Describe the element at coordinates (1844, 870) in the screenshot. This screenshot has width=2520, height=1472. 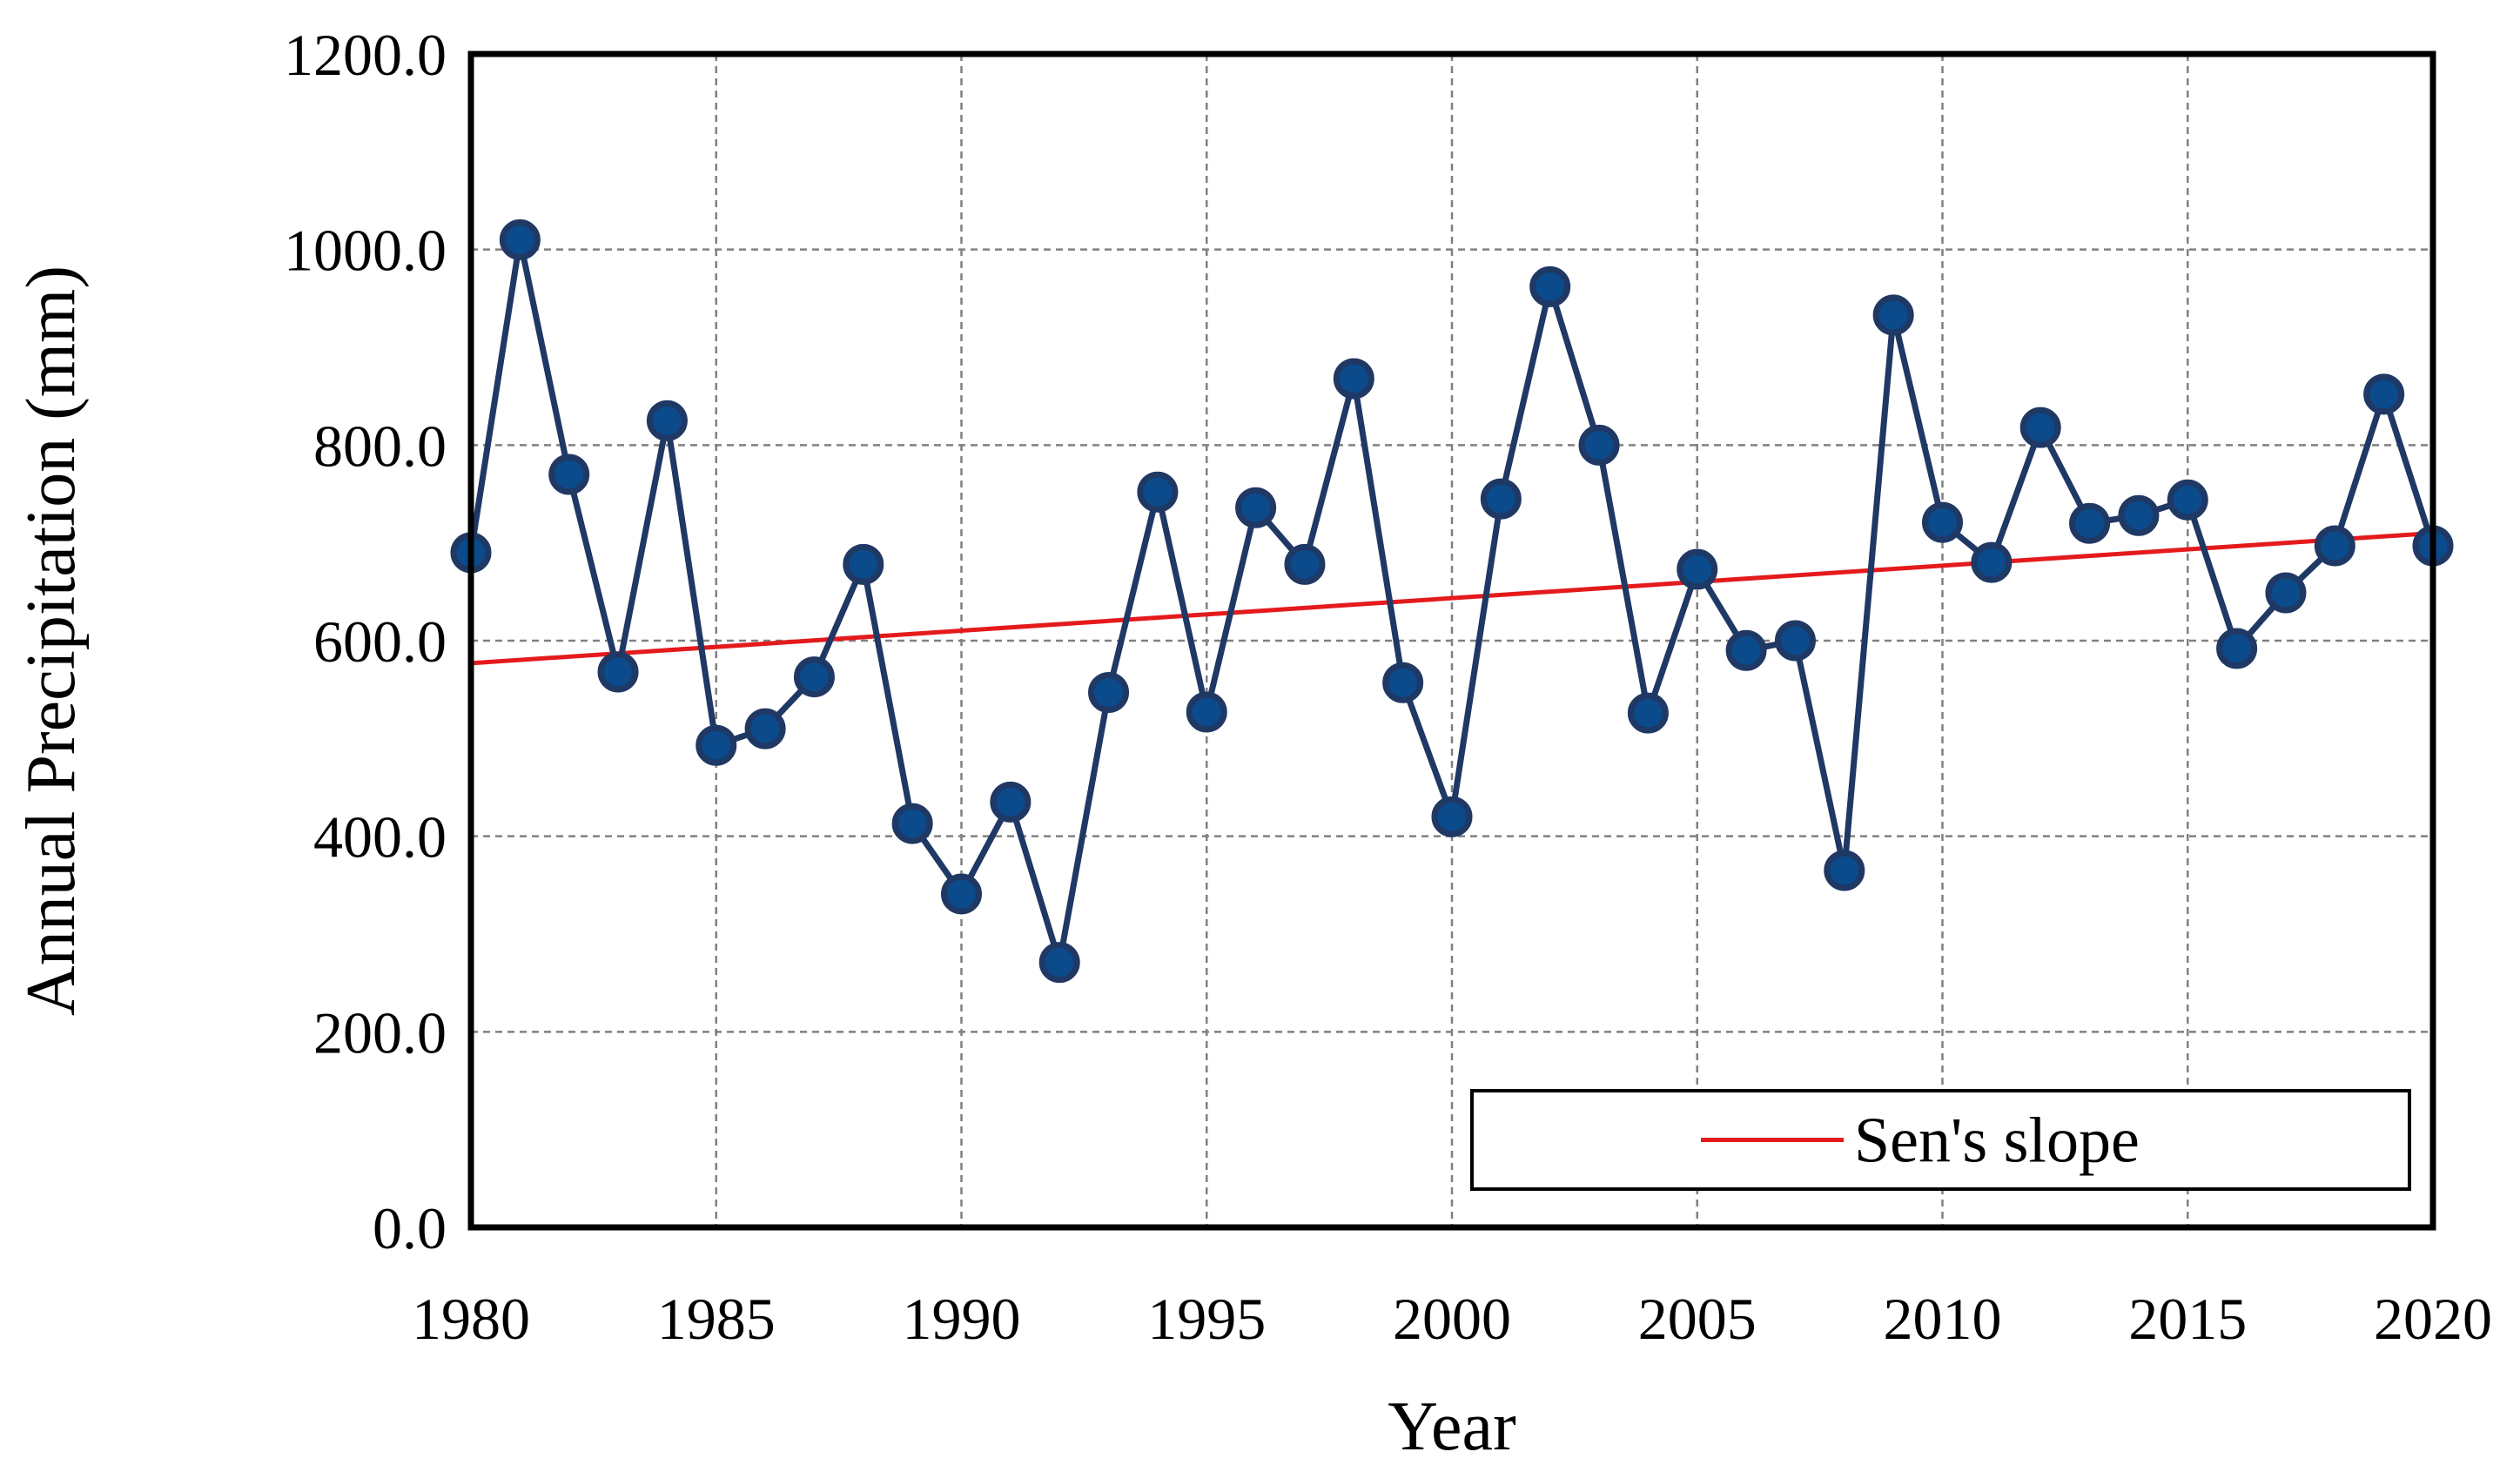
I see `data-point-2008` at that location.